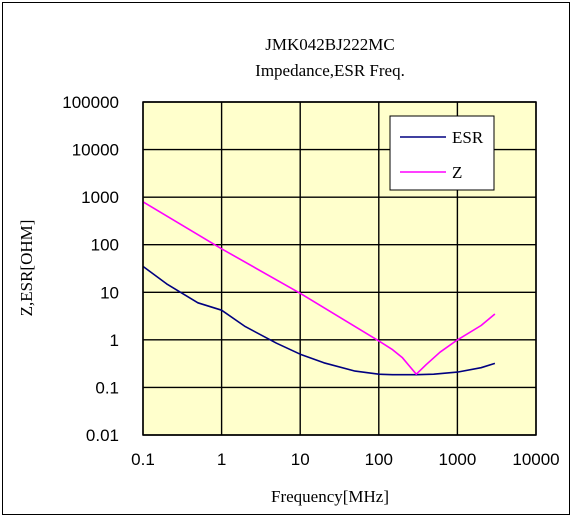 This screenshot has height=520, width=575. What do you see at coordinates (109, 292) in the screenshot?
I see `y-tick-label: 10` at bounding box center [109, 292].